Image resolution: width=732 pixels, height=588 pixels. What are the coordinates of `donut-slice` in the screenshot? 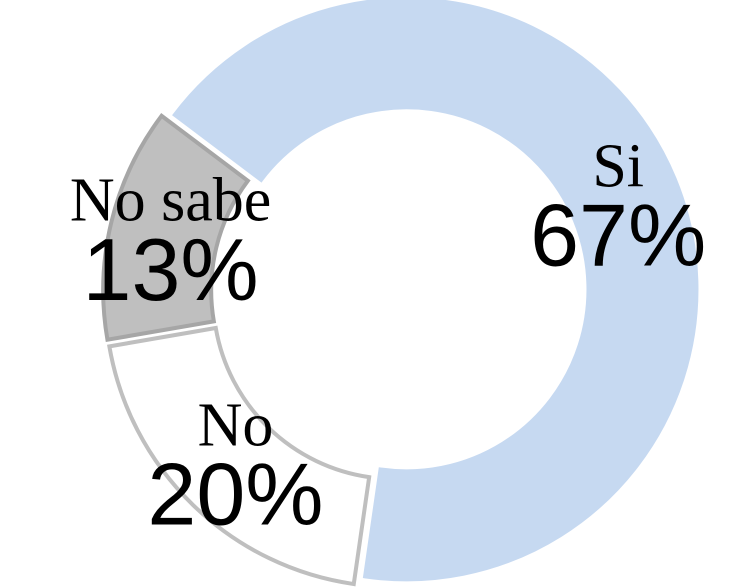 It's located at (176, 228).